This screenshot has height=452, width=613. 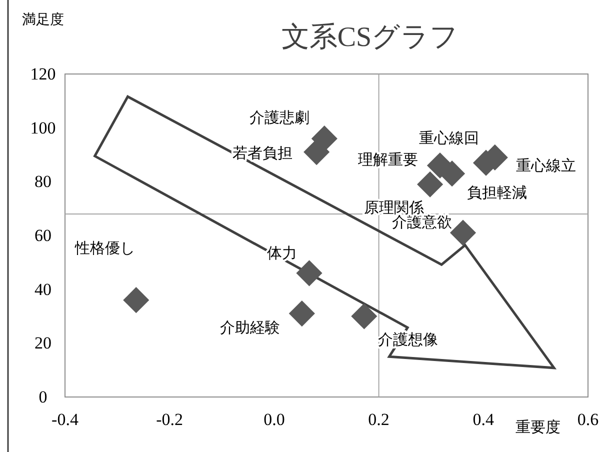 What do you see at coordinates (43, 235) in the screenshot?
I see `y-tick-label: 60` at bounding box center [43, 235].